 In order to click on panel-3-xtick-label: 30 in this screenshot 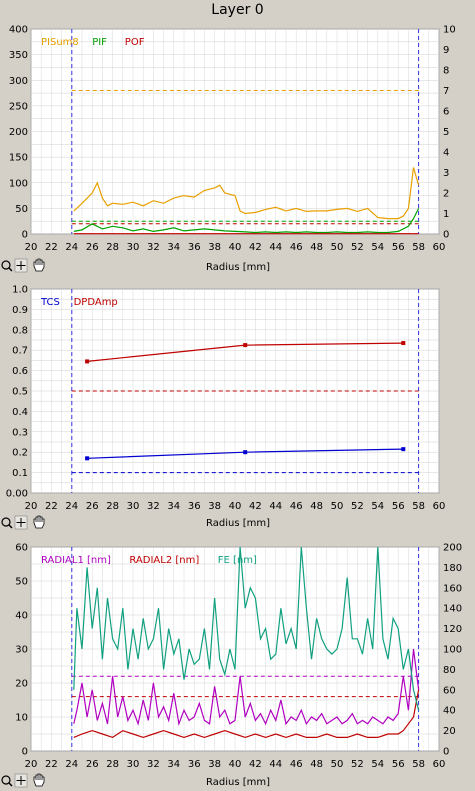, I will do `click(133, 764)`.